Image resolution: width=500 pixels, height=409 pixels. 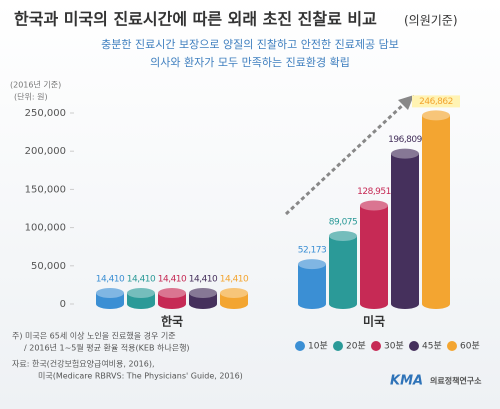 I want to click on value-label: 89,075, so click(x=343, y=222).